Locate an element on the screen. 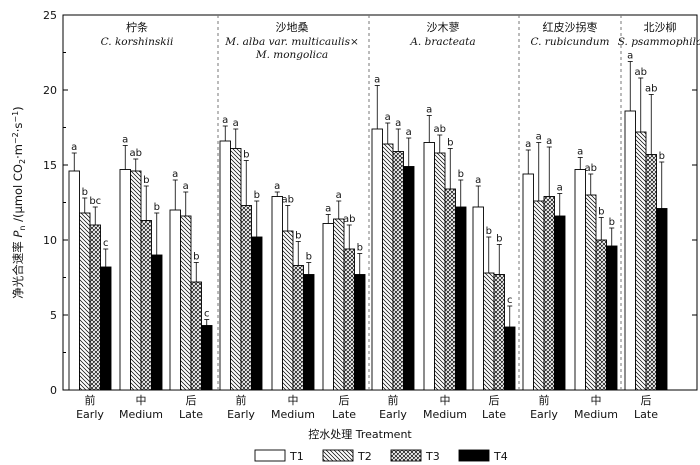 The width and height of the screenshot is (700, 465). y-axis-title-part: −1 is located at coordinates (15, 117).